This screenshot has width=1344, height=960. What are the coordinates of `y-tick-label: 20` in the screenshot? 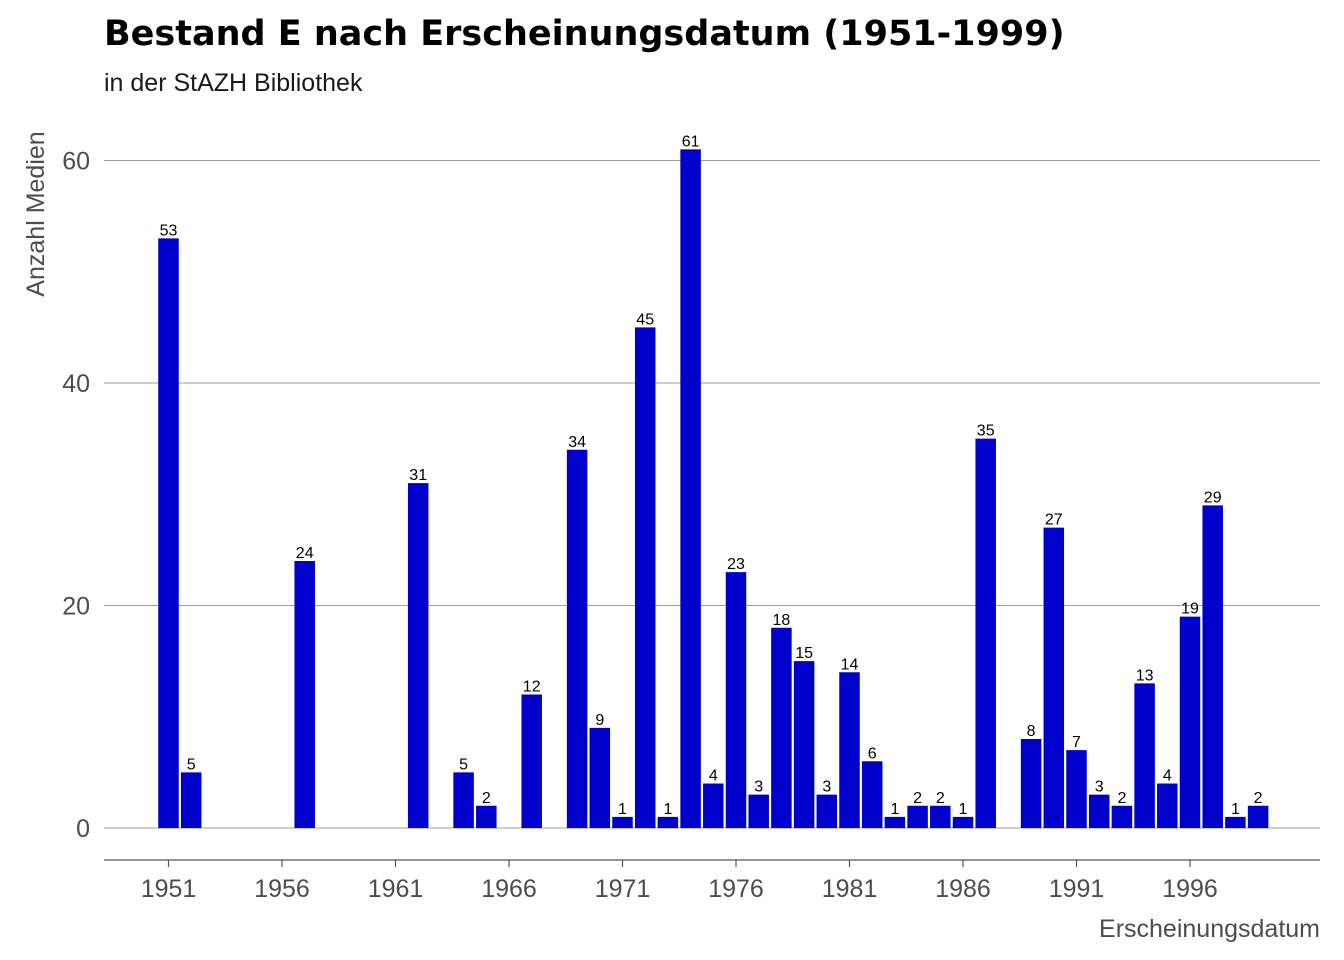 It's located at (76, 607).